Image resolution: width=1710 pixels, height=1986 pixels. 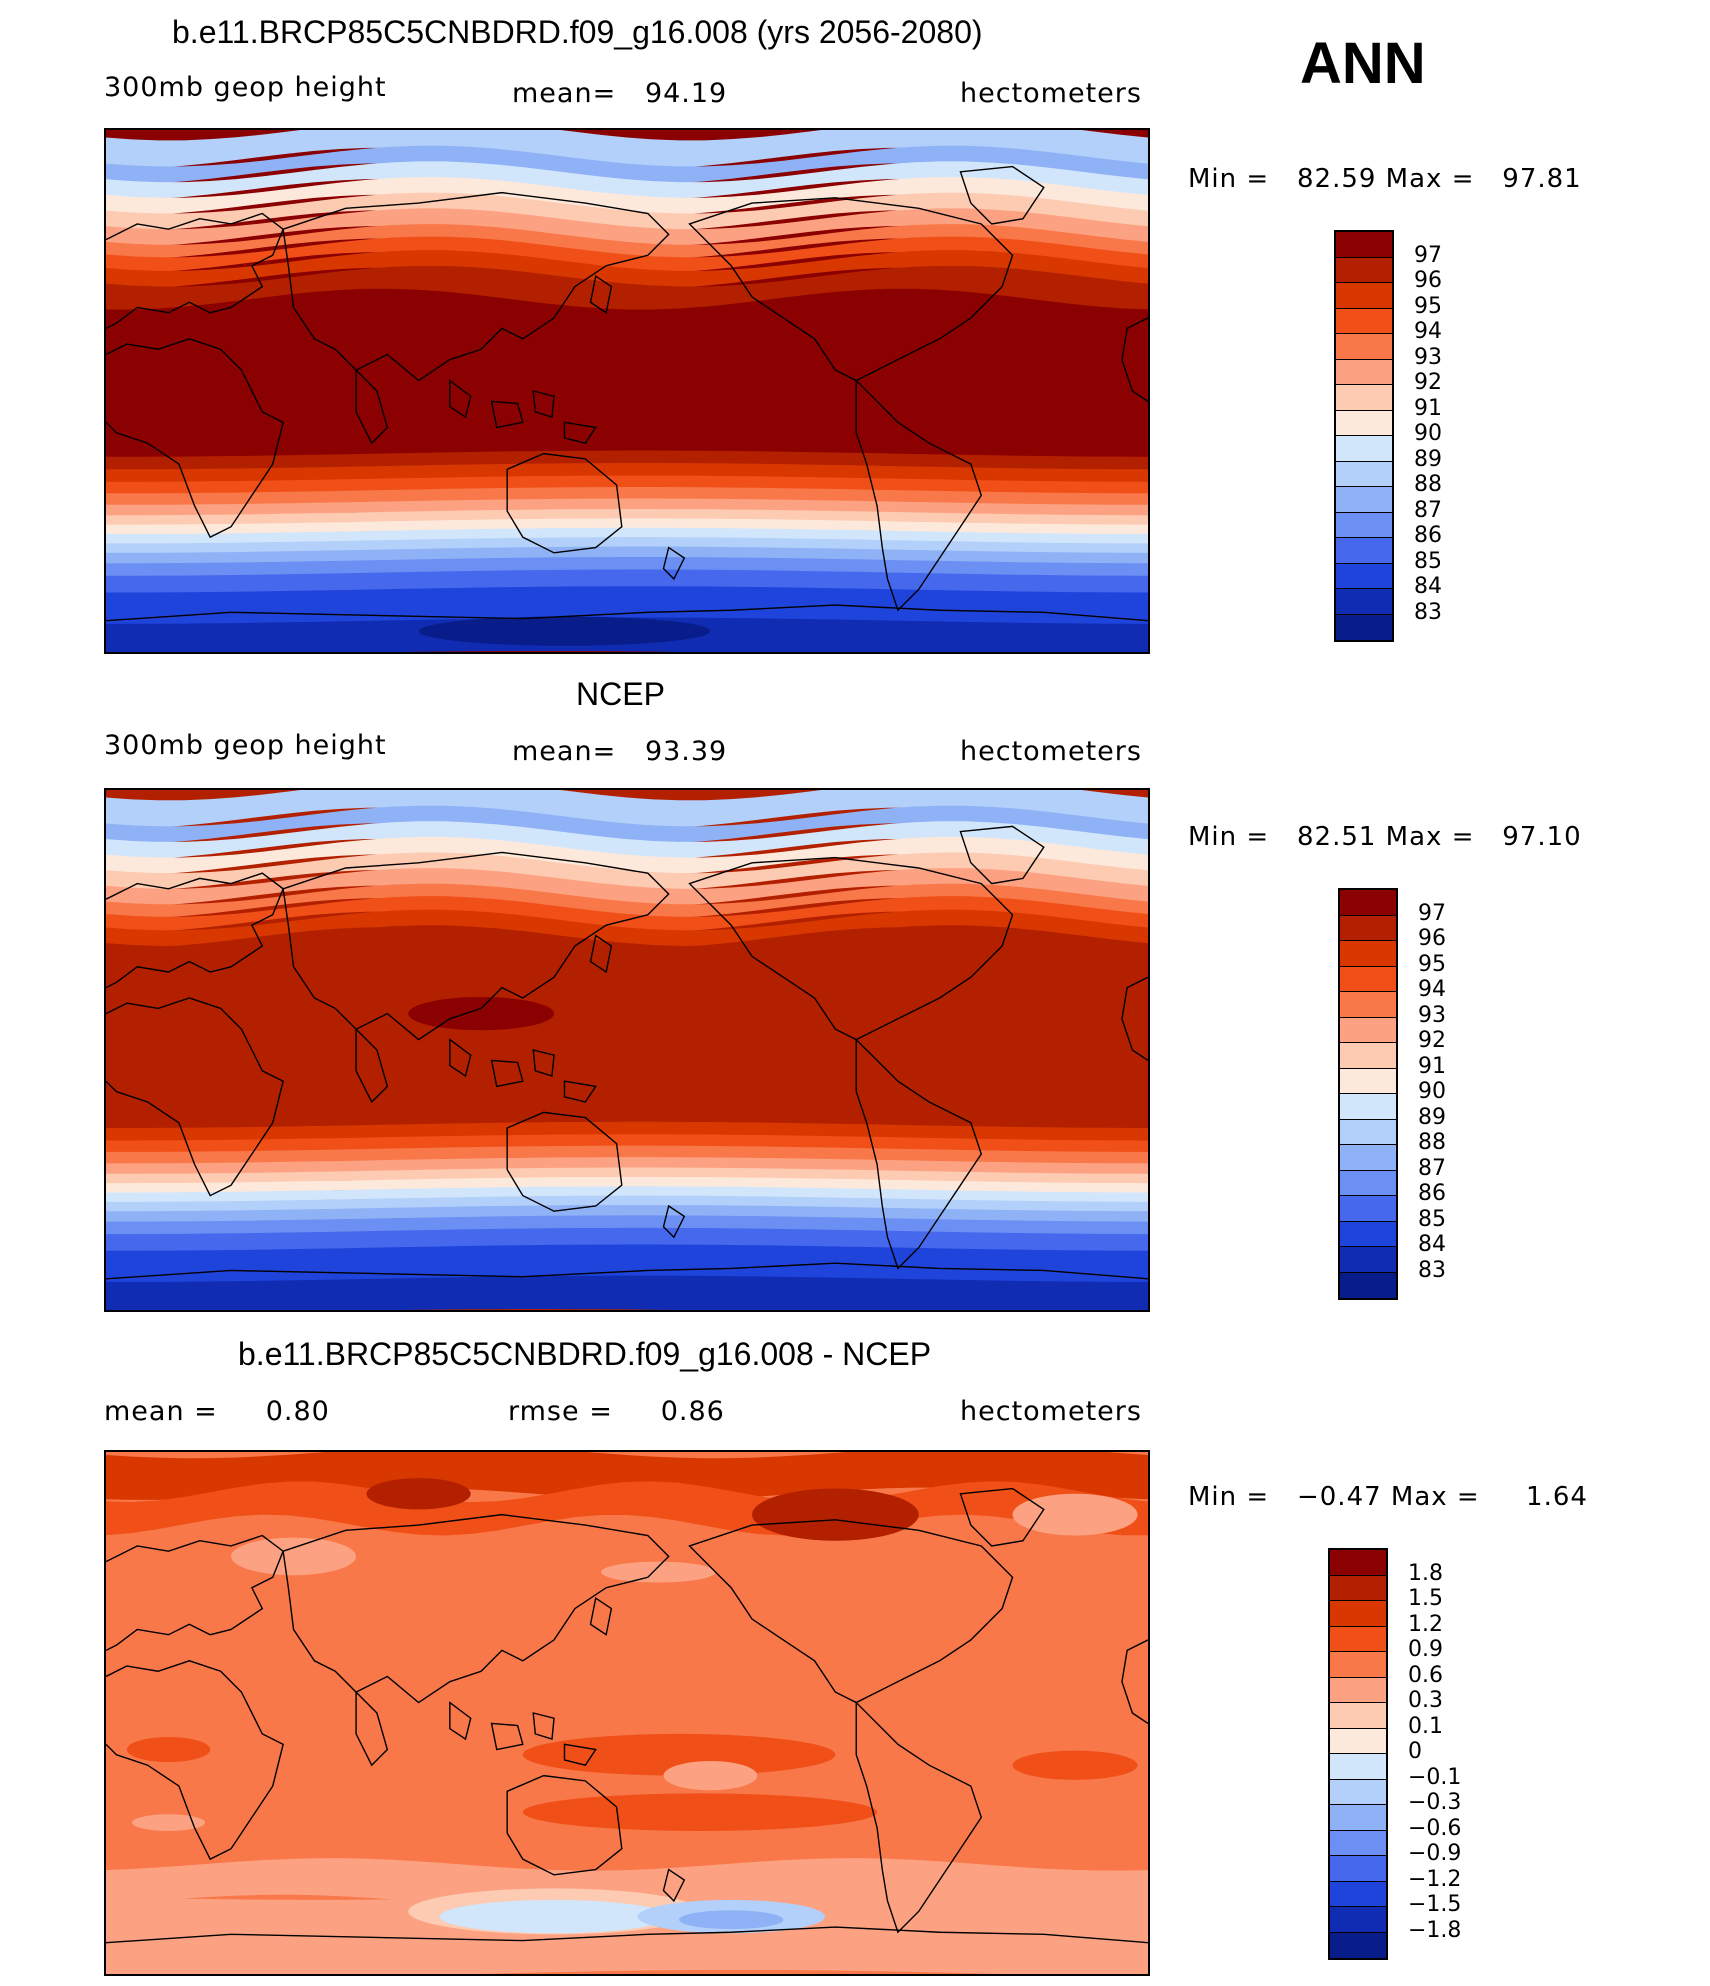 What do you see at coordinates (620, 751) in the screenshot?
I see `panel-2-mean-label: mean= 93.39` at bounding box center [620, 751].